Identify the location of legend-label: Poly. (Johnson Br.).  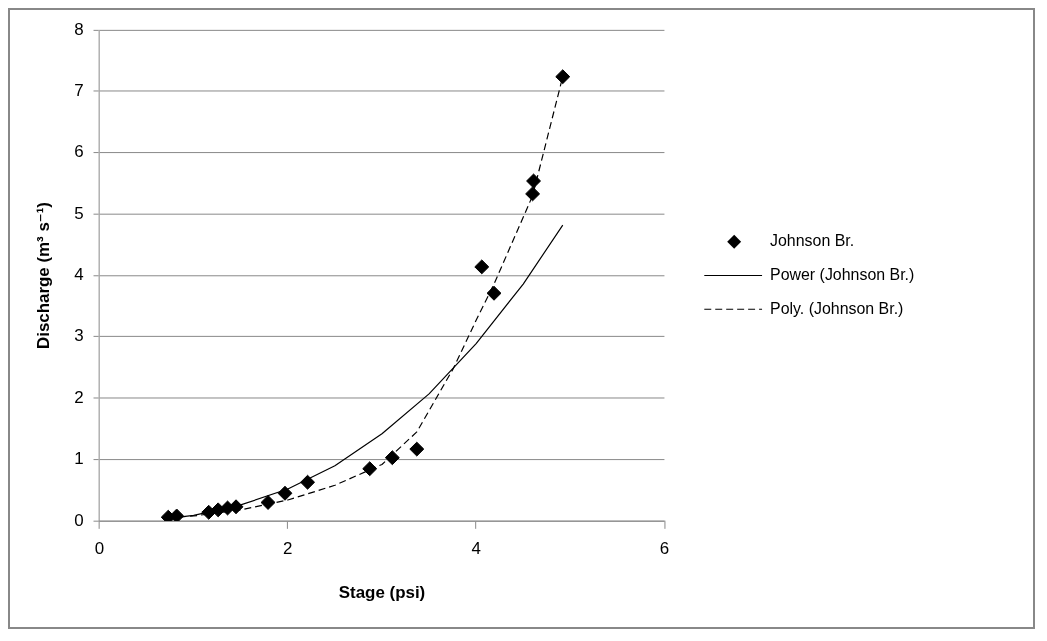
(837, 308).